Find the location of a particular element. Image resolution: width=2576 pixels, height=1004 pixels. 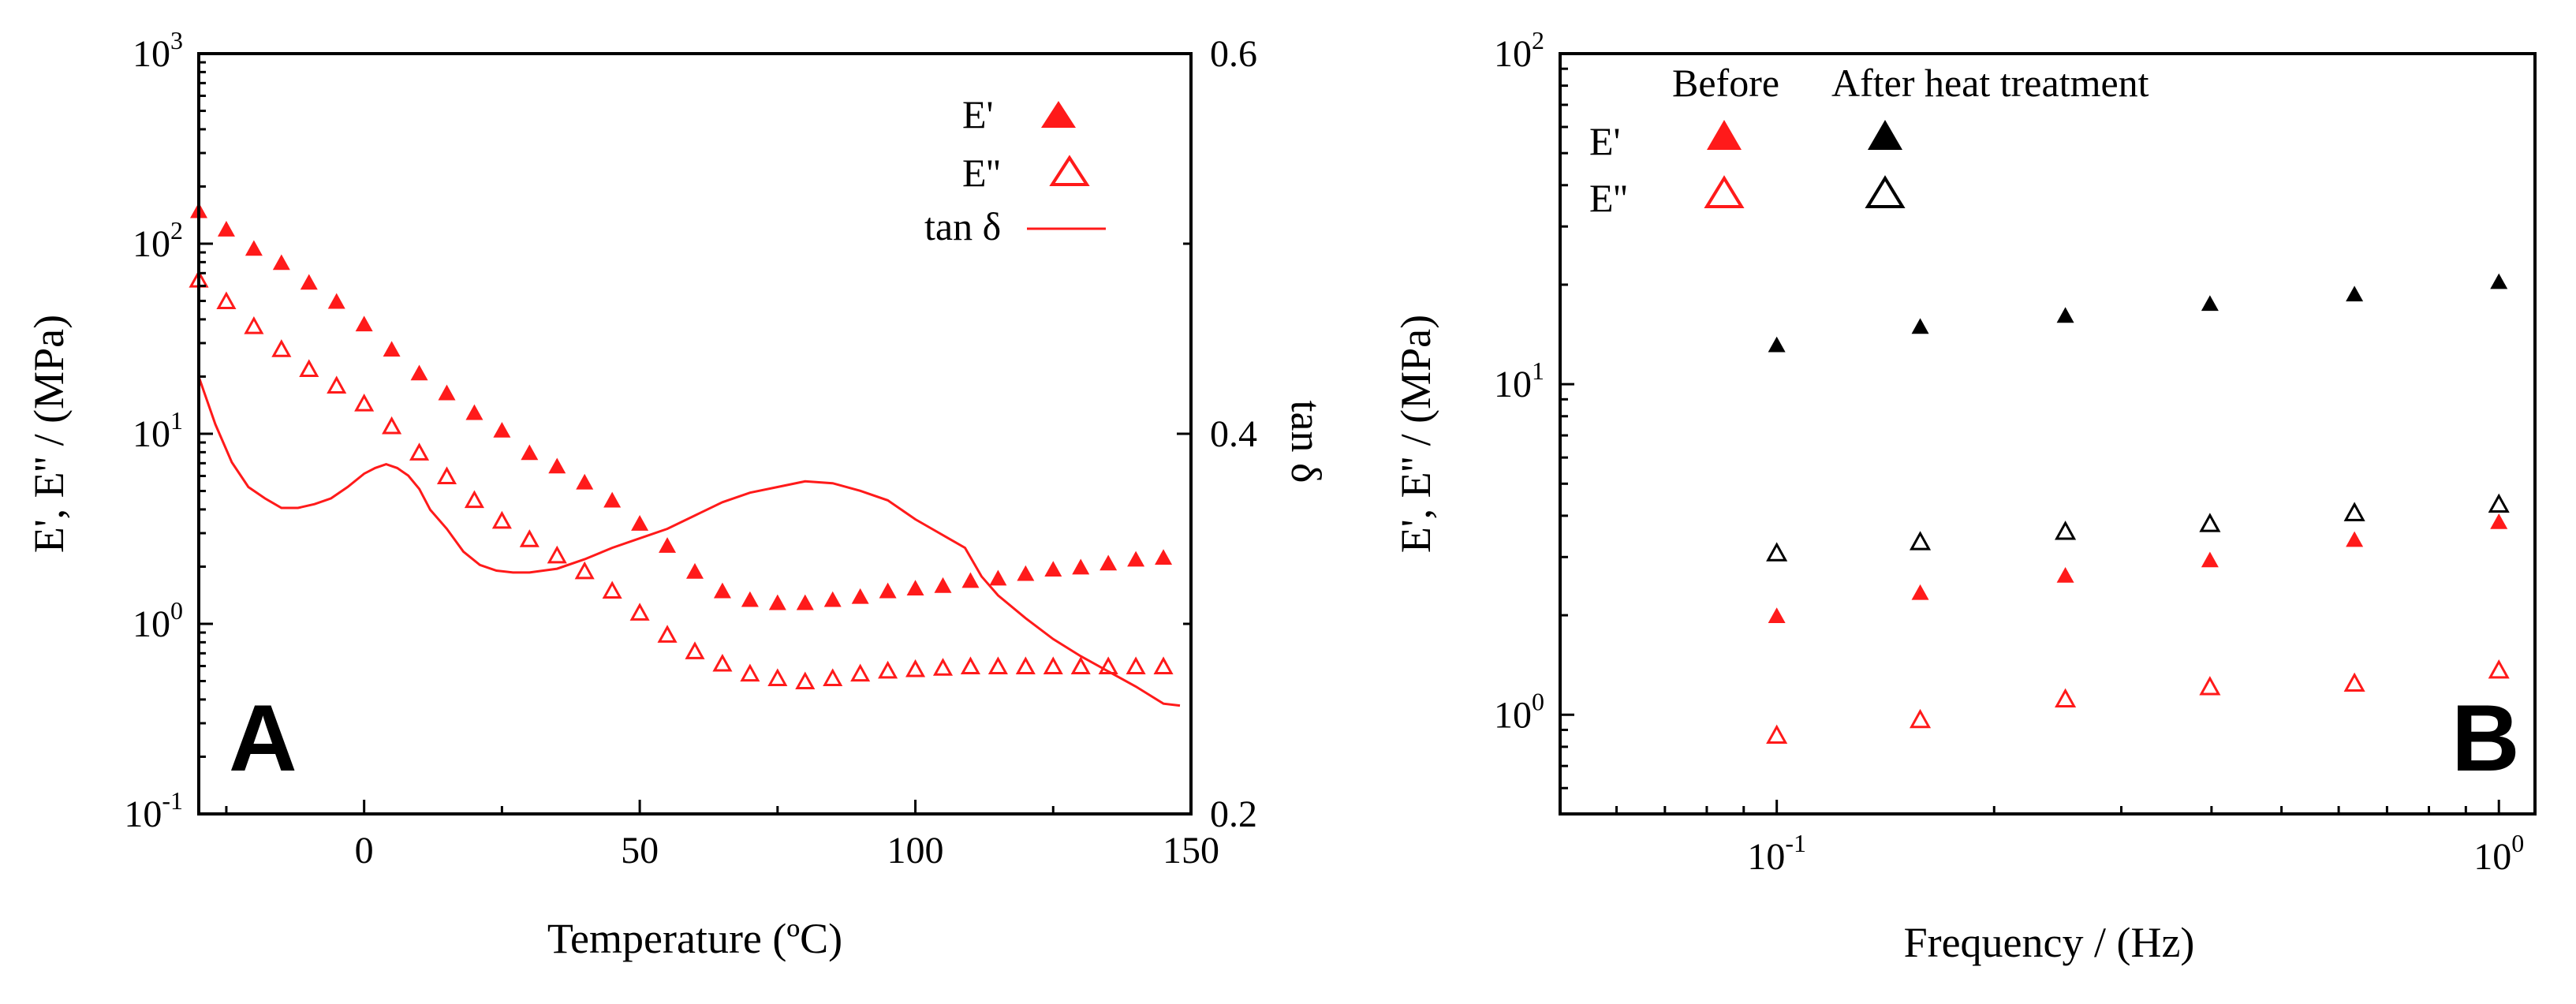

panel-b-x-axis-title: Frequency / (Hz) is located at coordinates (2049, 942).